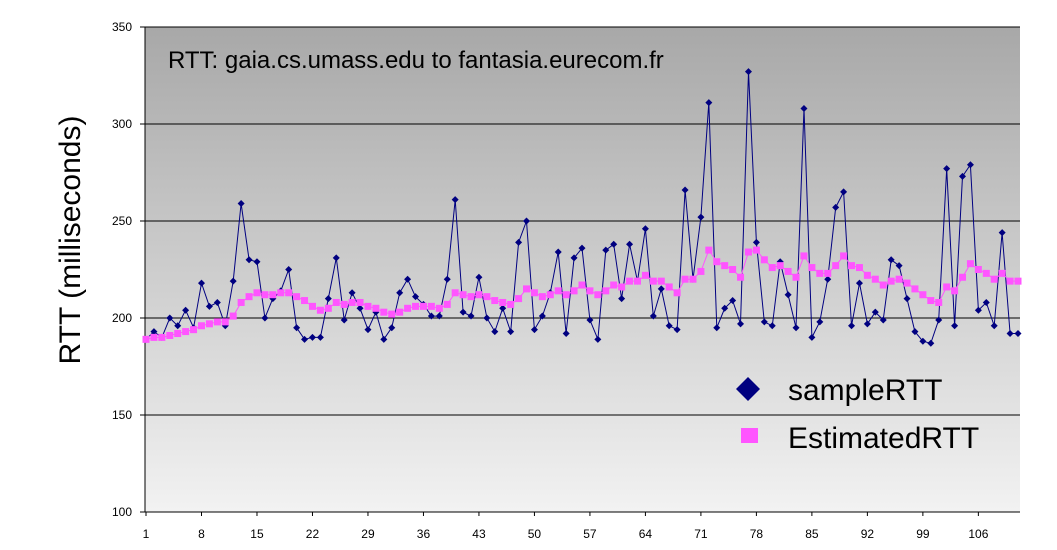  I want to click on y-tick-label-200: 200, so click(122, 318).